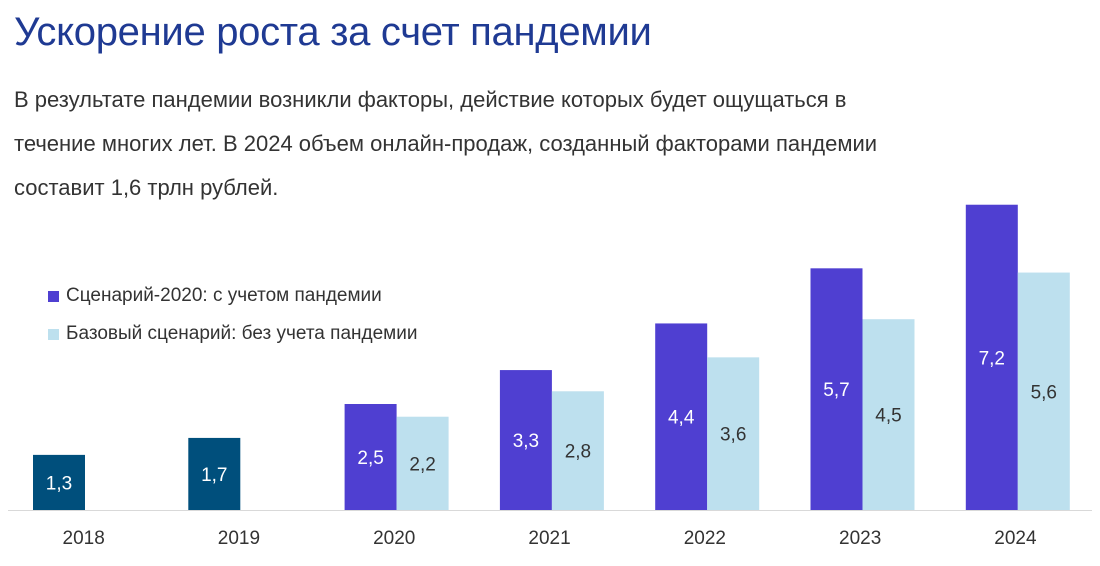 Image resolution: width=1100 pixels, height=566 pixels. I want to click on legend-label-base: Базовый сценарий: без учета пандемии, so click(242, 333).